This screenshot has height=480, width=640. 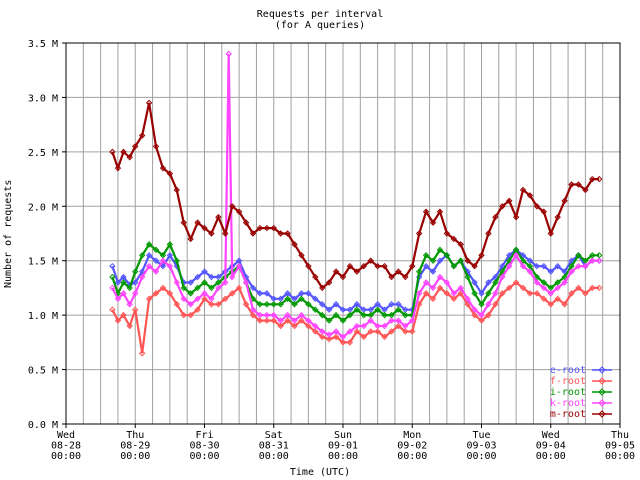 What do you see at coordinates (343, 435) in the screenshot?
I see `x-tick-label: Sun` at bounding box center [343, 435].